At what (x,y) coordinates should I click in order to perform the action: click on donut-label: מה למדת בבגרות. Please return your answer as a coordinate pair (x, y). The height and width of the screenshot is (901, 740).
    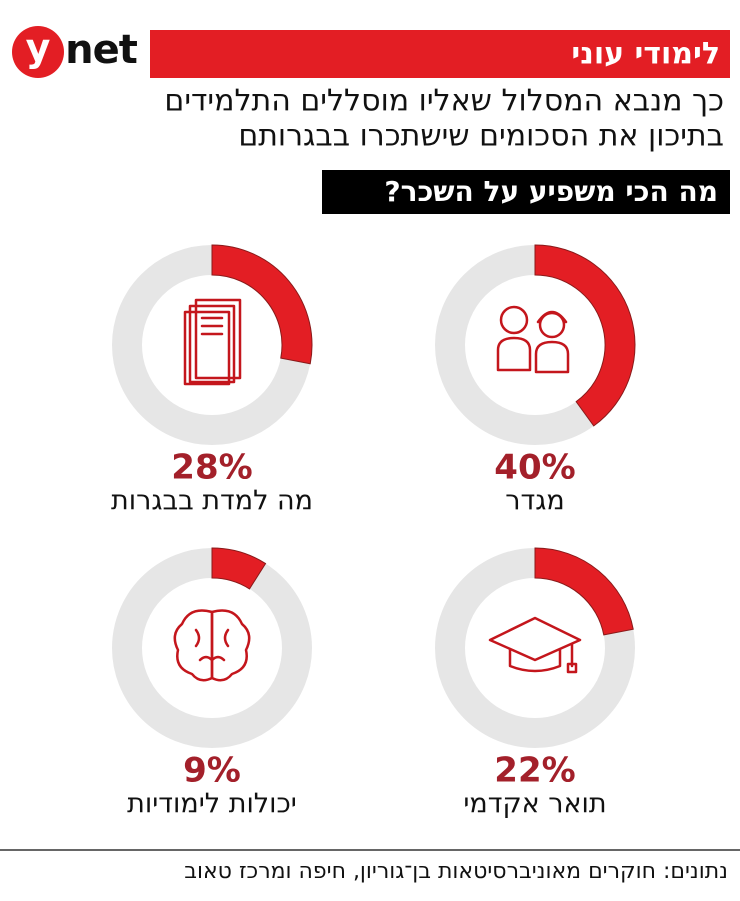
    Looking at the image, I should click on (212, 501).